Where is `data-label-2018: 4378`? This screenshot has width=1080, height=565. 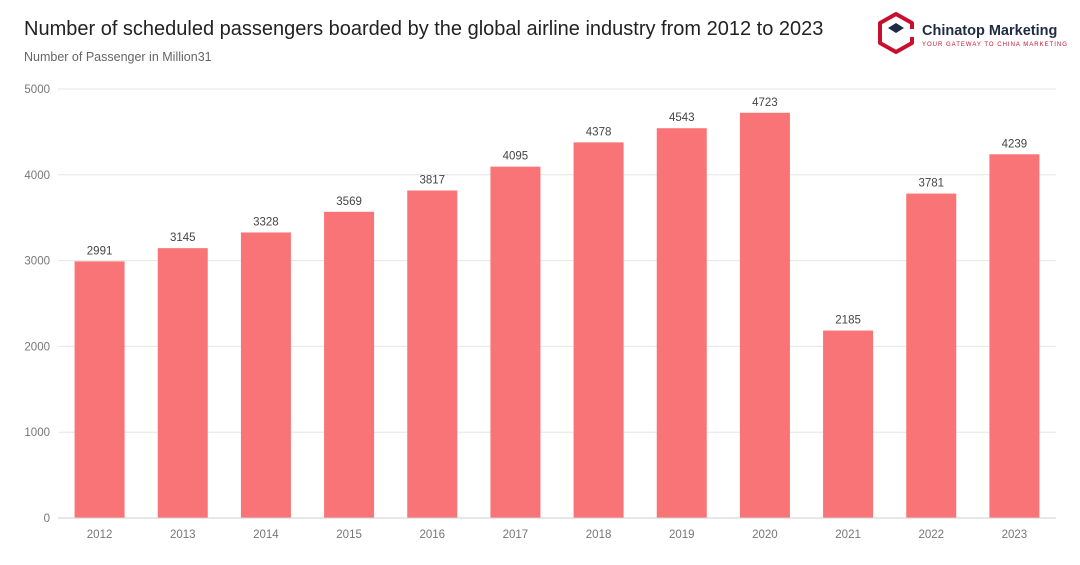
data-label-2018: 4378 is located at coordinates (599, 132).